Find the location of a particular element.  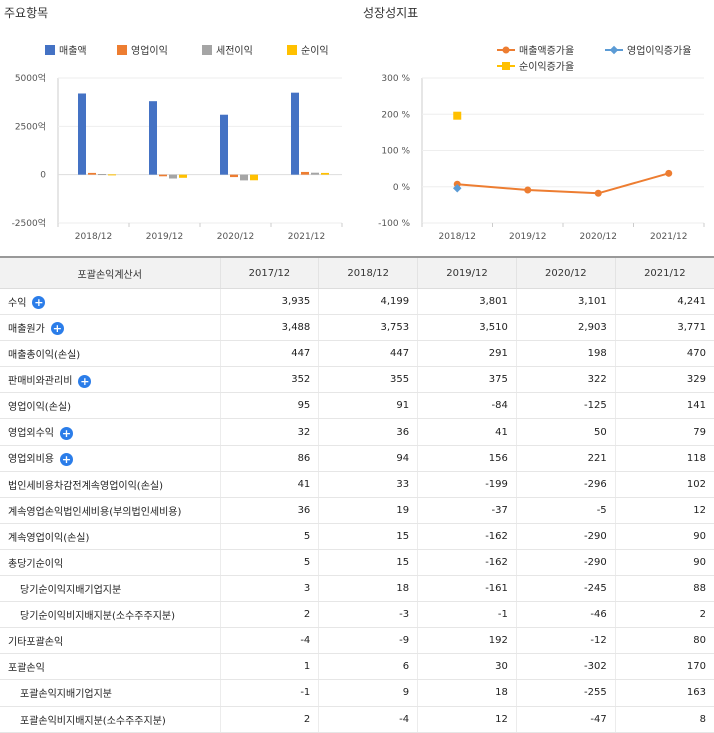

line-chart-x-tick-label: 2020/12 is located at coordinates (598, 237).